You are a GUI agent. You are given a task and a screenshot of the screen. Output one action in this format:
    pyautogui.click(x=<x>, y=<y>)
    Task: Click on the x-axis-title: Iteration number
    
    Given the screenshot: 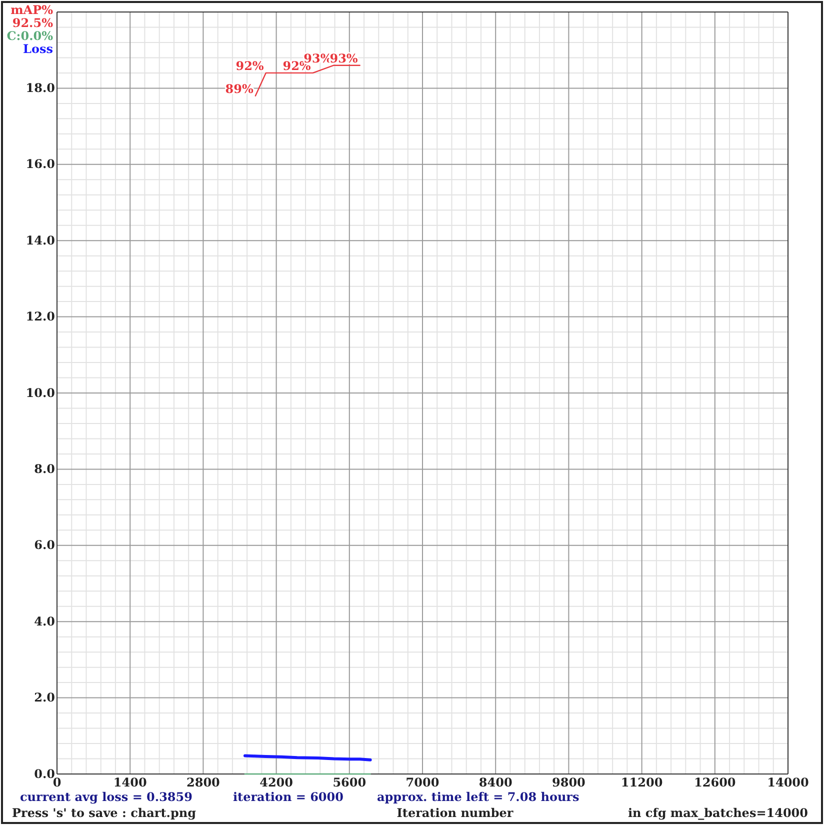 What is the action you would take?
    pyautogui.click(x=455, y=813)
    